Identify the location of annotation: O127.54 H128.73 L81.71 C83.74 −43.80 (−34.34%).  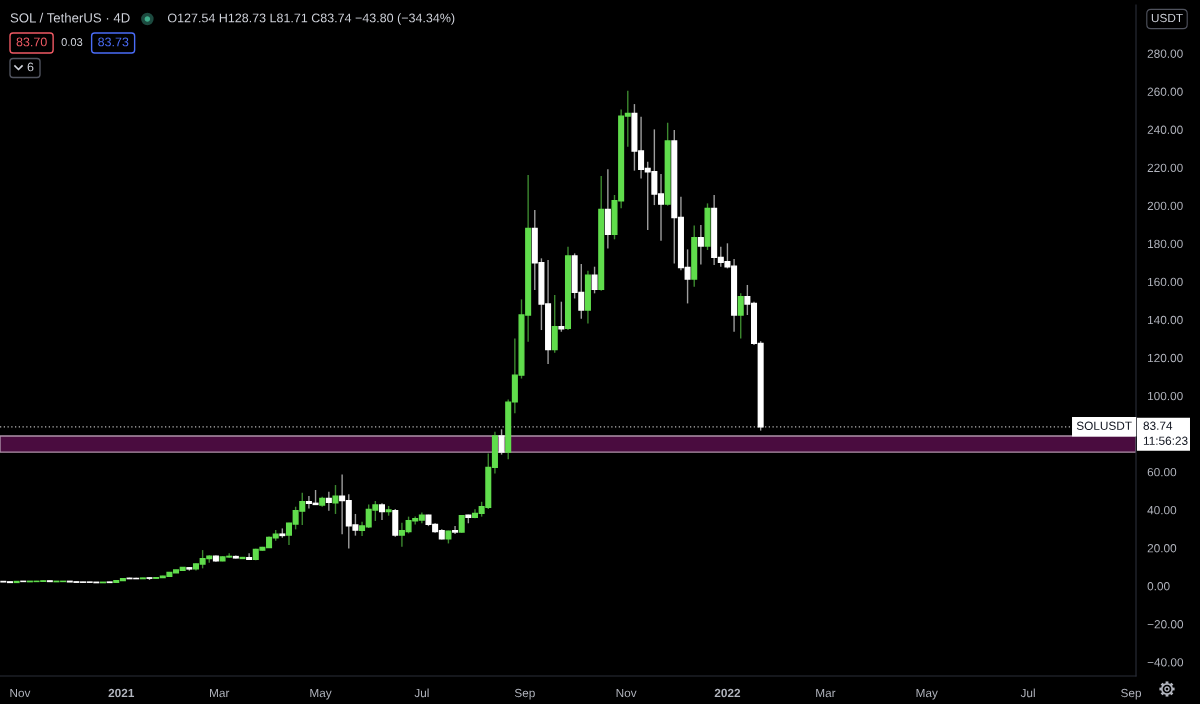
(311, 19).